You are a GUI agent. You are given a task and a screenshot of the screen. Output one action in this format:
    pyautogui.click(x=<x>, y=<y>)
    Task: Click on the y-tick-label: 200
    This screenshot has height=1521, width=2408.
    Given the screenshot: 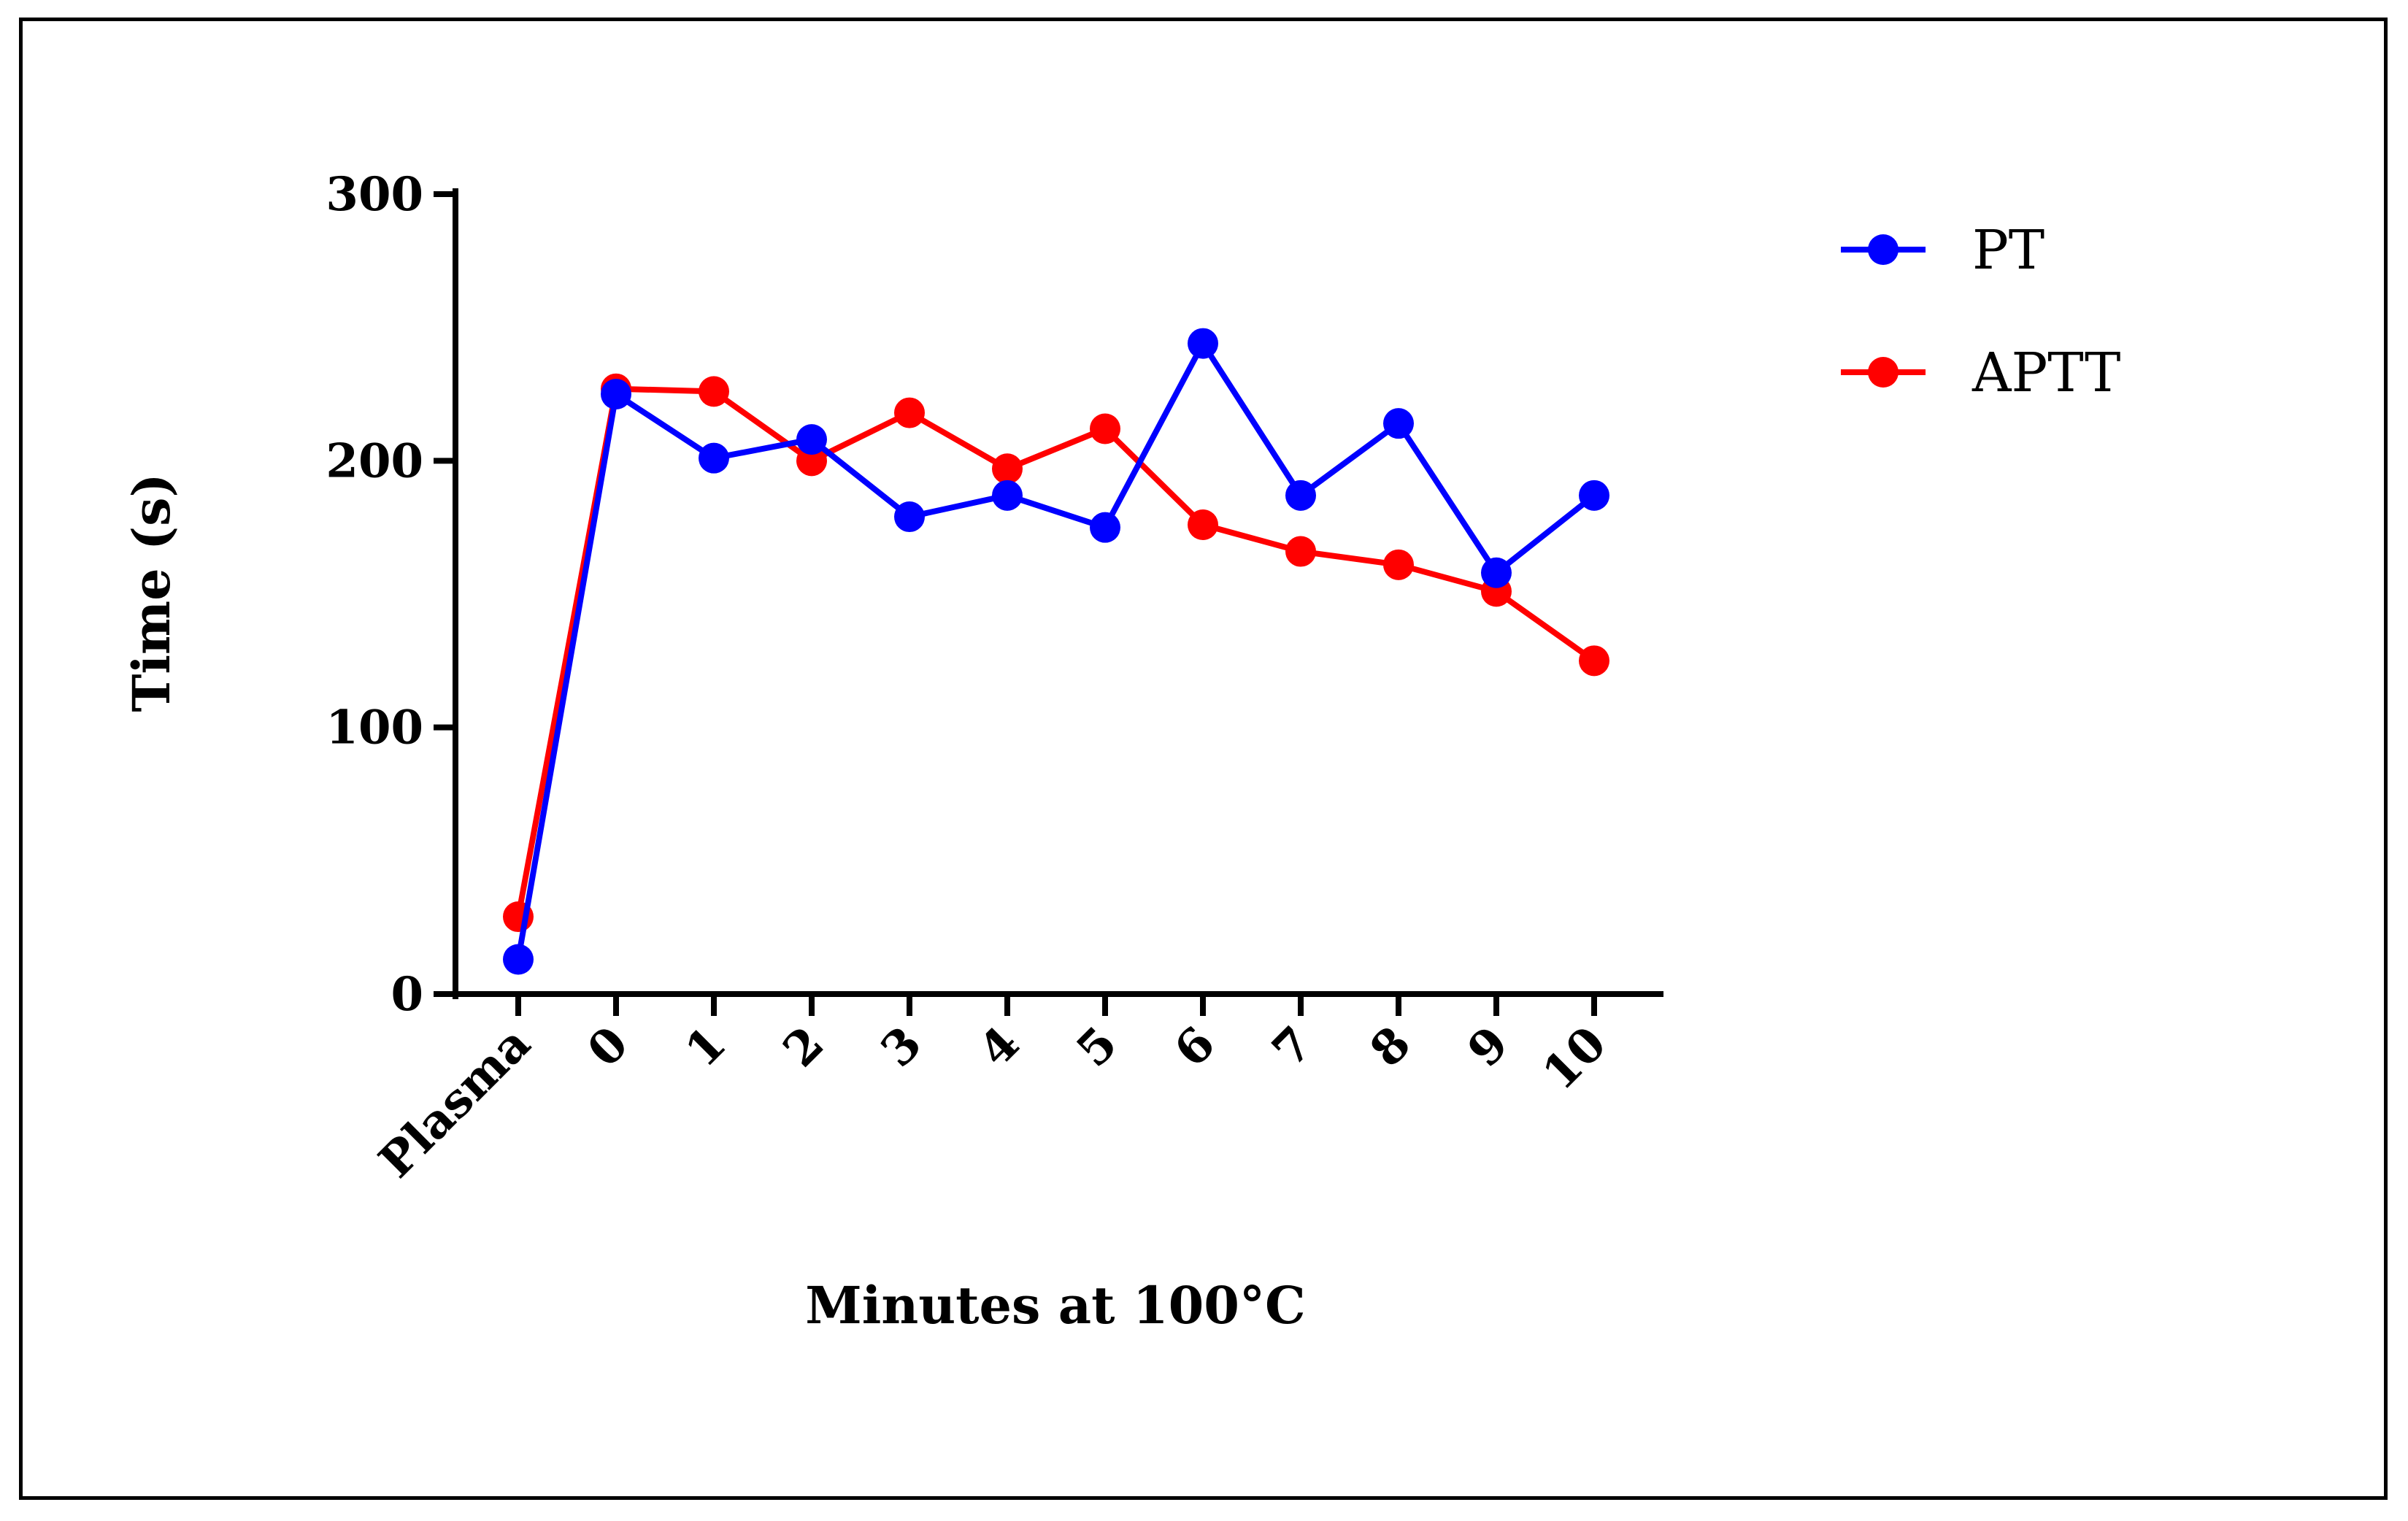 What is the action you would take?
    pyautogui.click(x=374, y=461)
    